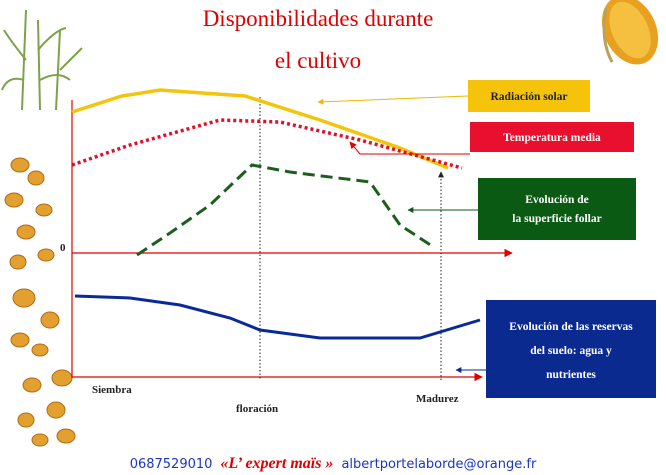 This screenshot has width=666, height=475. Describe the element at coordinates (556, 219) in the screenshot. I see `leaf-label-2: la superficie follar` at that location.